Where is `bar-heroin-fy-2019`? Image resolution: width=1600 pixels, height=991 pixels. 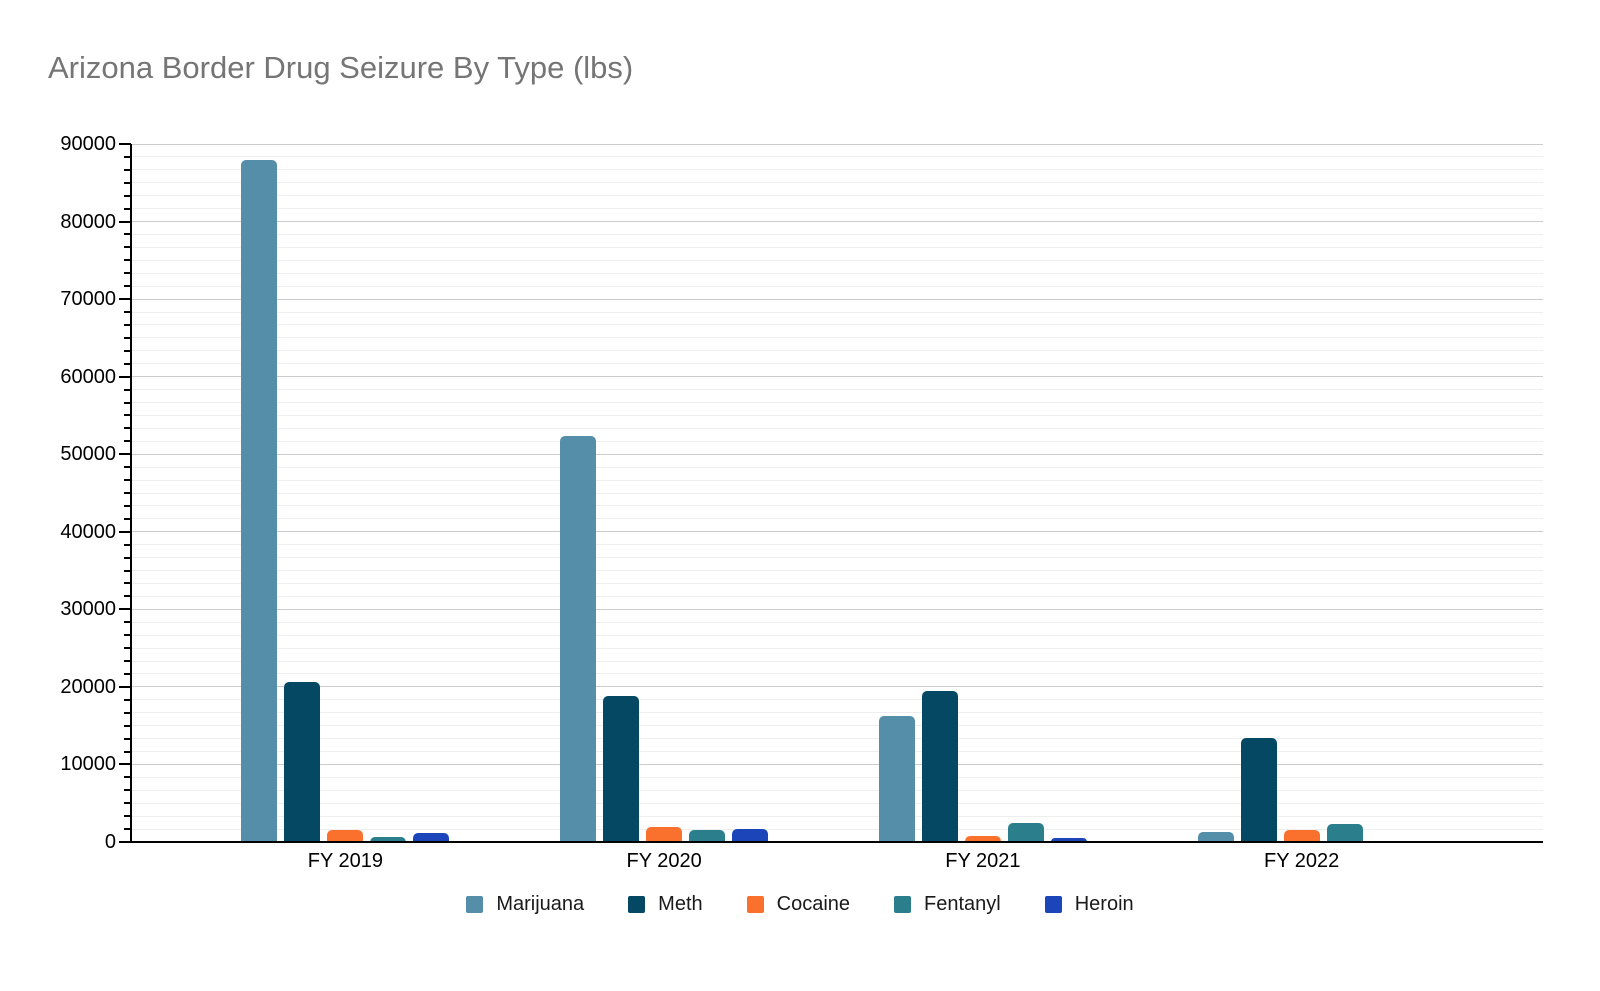 bar-heroin-fy-2019 is located at coordinates (431, 837).